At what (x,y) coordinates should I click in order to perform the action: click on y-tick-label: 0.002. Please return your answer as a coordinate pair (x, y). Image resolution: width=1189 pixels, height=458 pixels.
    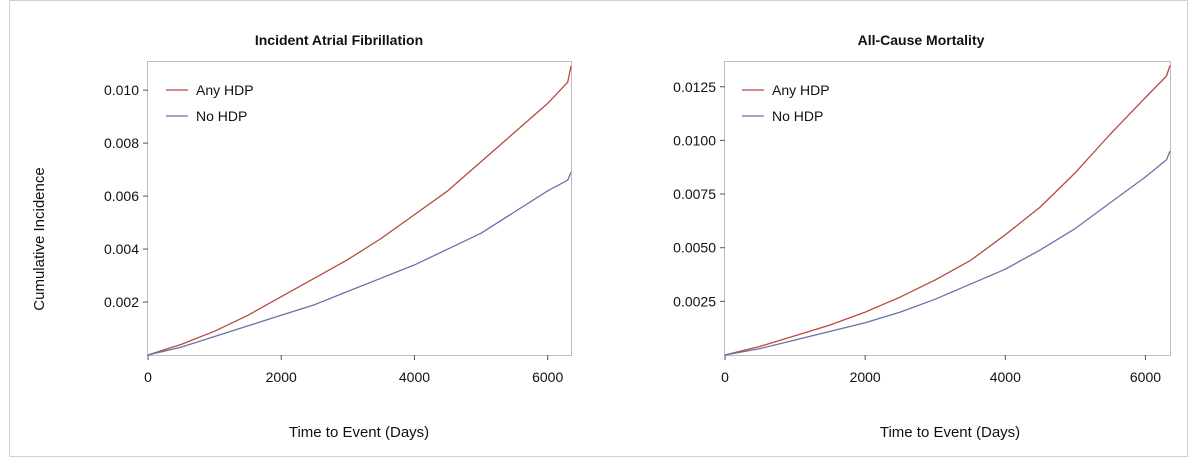
    Looking at the image, I should click on (121, 302).